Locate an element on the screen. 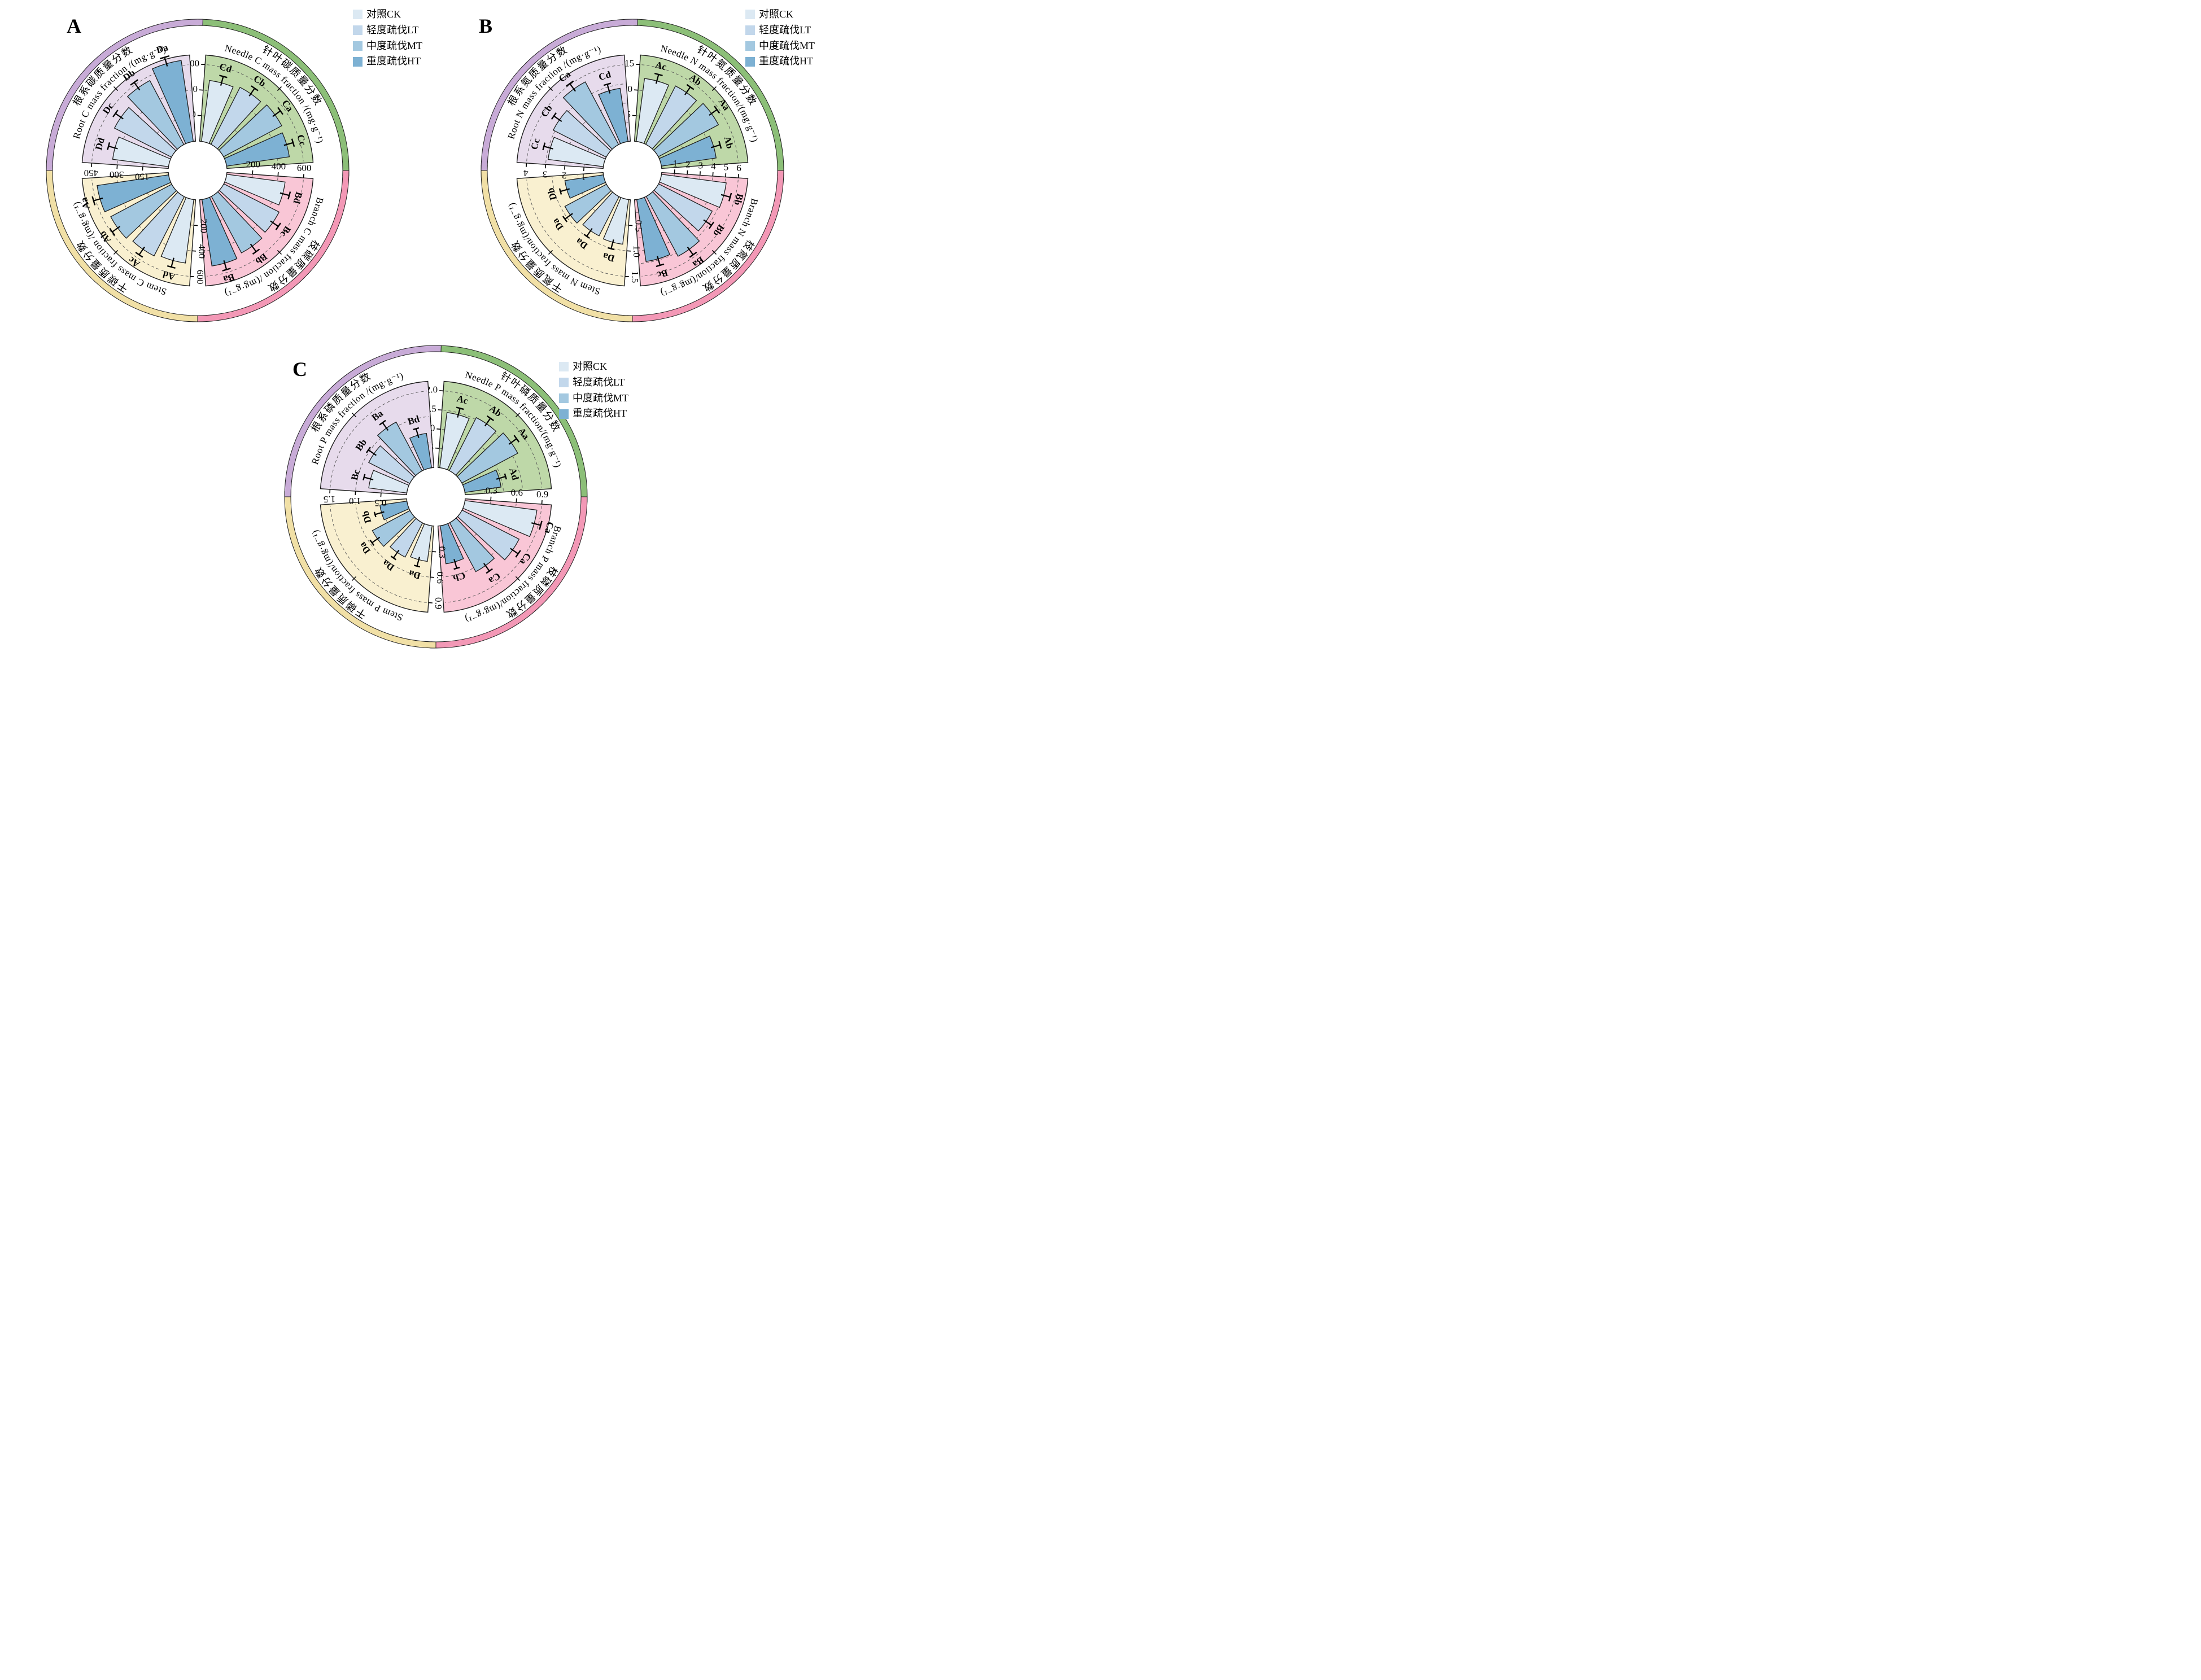 This screenshot has height=1680, width=2201. legend-item-CK: 对照CK is located at coordinates (593, 367).